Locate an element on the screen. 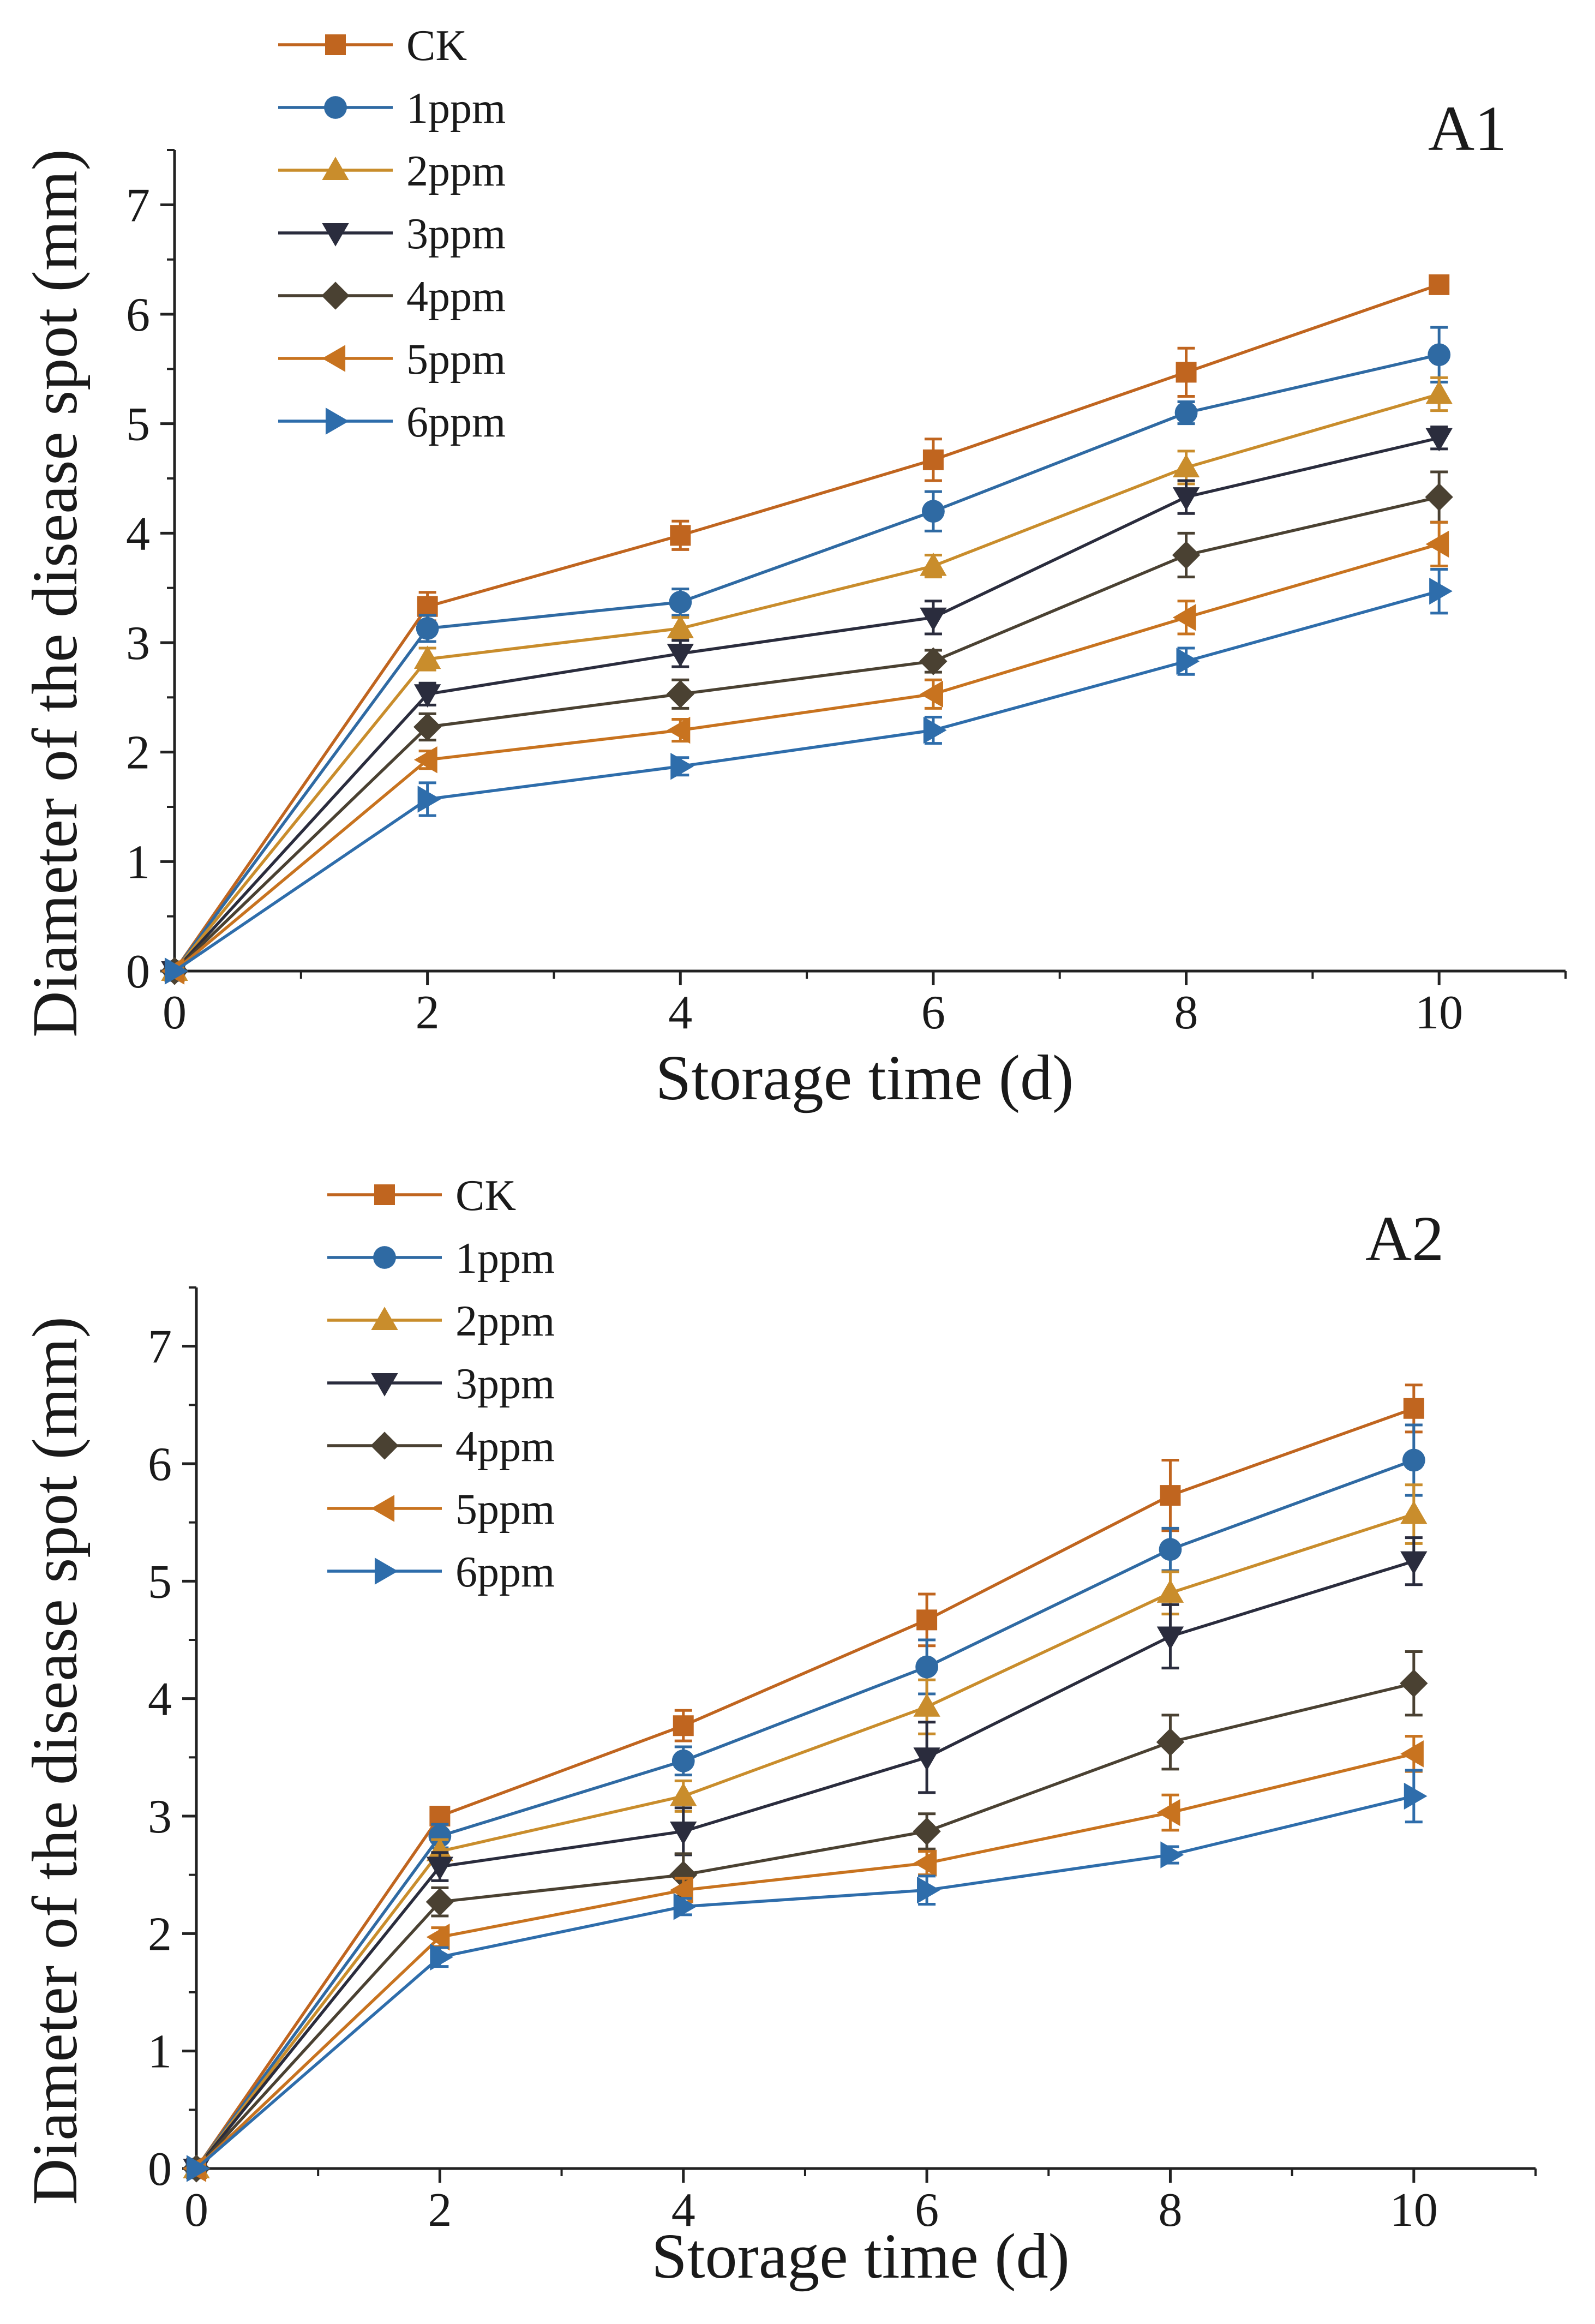  legend-entry-2ppm: 2ppm is located at coordinates (392, 171).